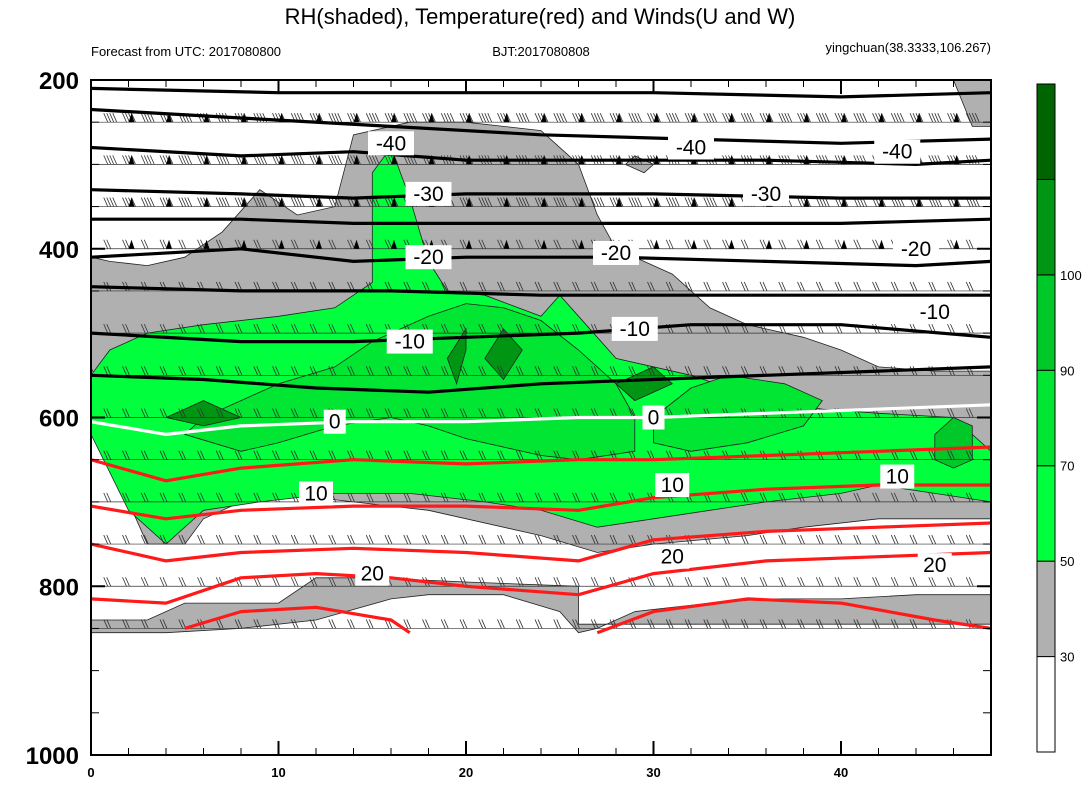  Describe the element at coordinates (315, 493) in the screenshot. I see `svg-text: 10` at that location.